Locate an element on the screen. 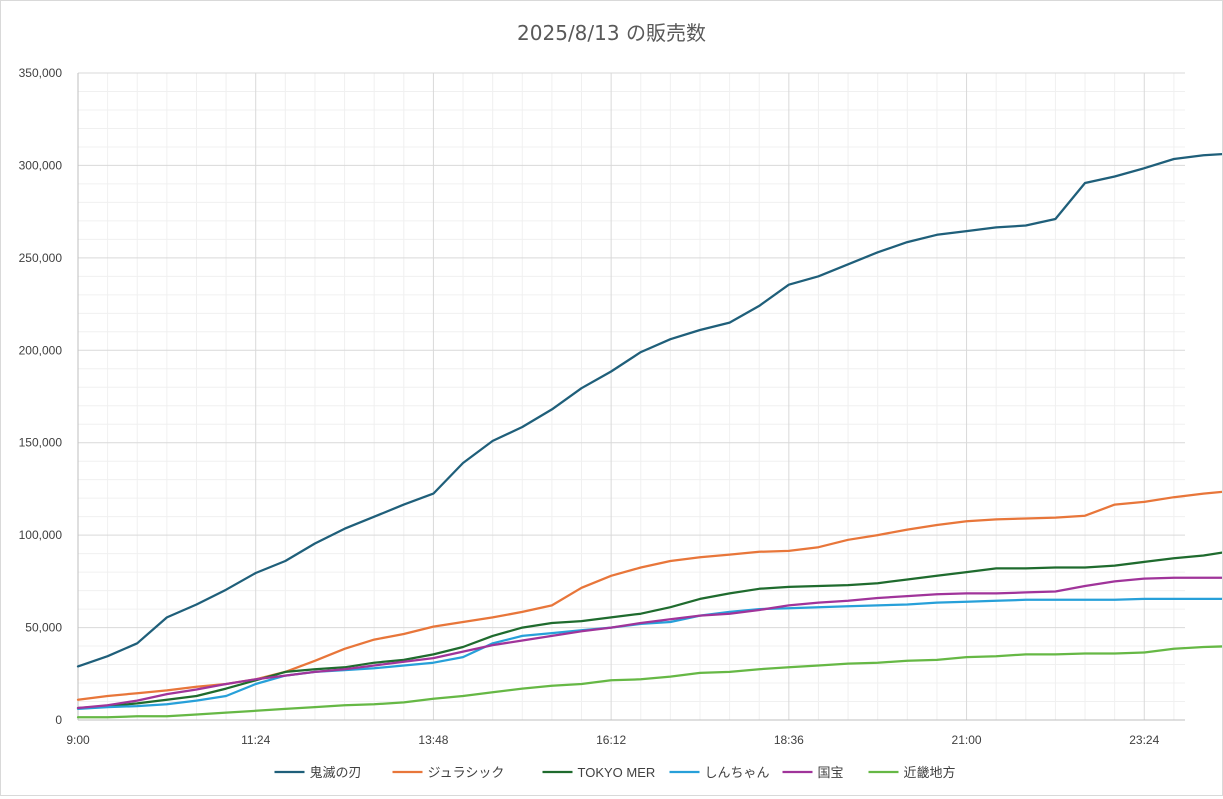 Image resolution: width=1223 pixels, height=799 pixels. x-tick-label: 13:48 is located at coordinates (433, 740).